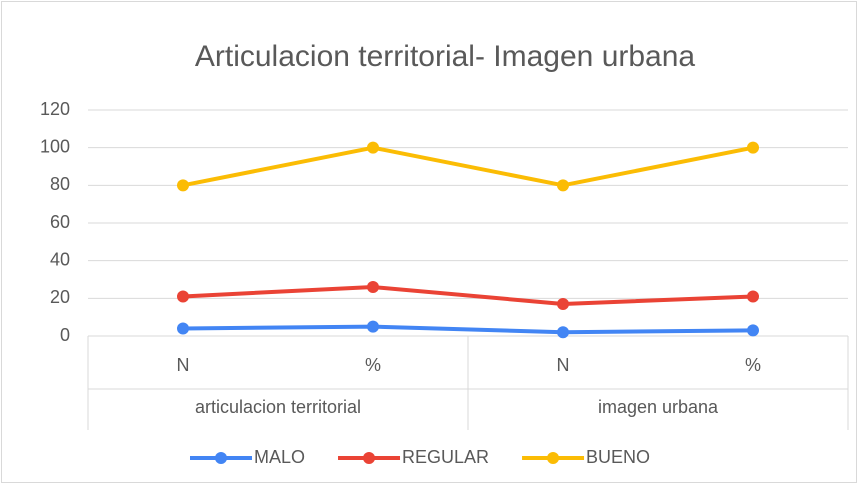 The image size is (859, 490). I want to click on y-tick-label: 100, so click(55, 146).